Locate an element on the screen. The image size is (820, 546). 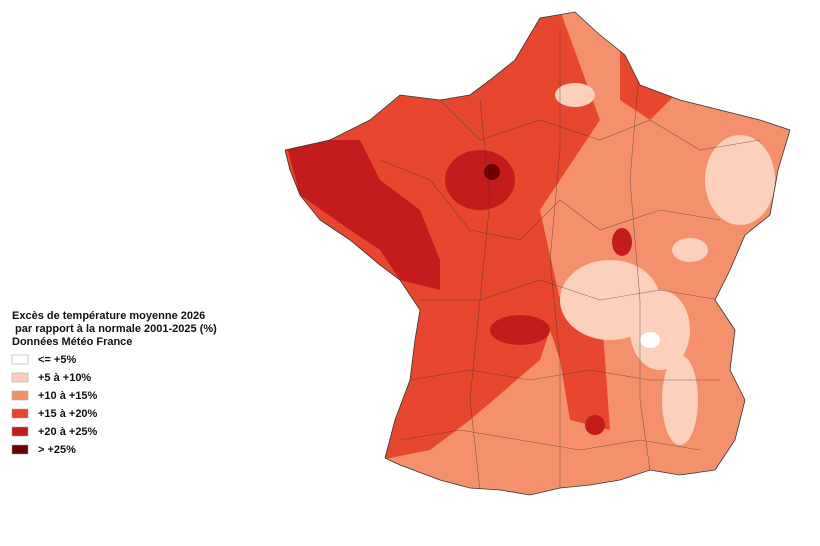
legend-label: > +25% is located at coordinates (57, 450).